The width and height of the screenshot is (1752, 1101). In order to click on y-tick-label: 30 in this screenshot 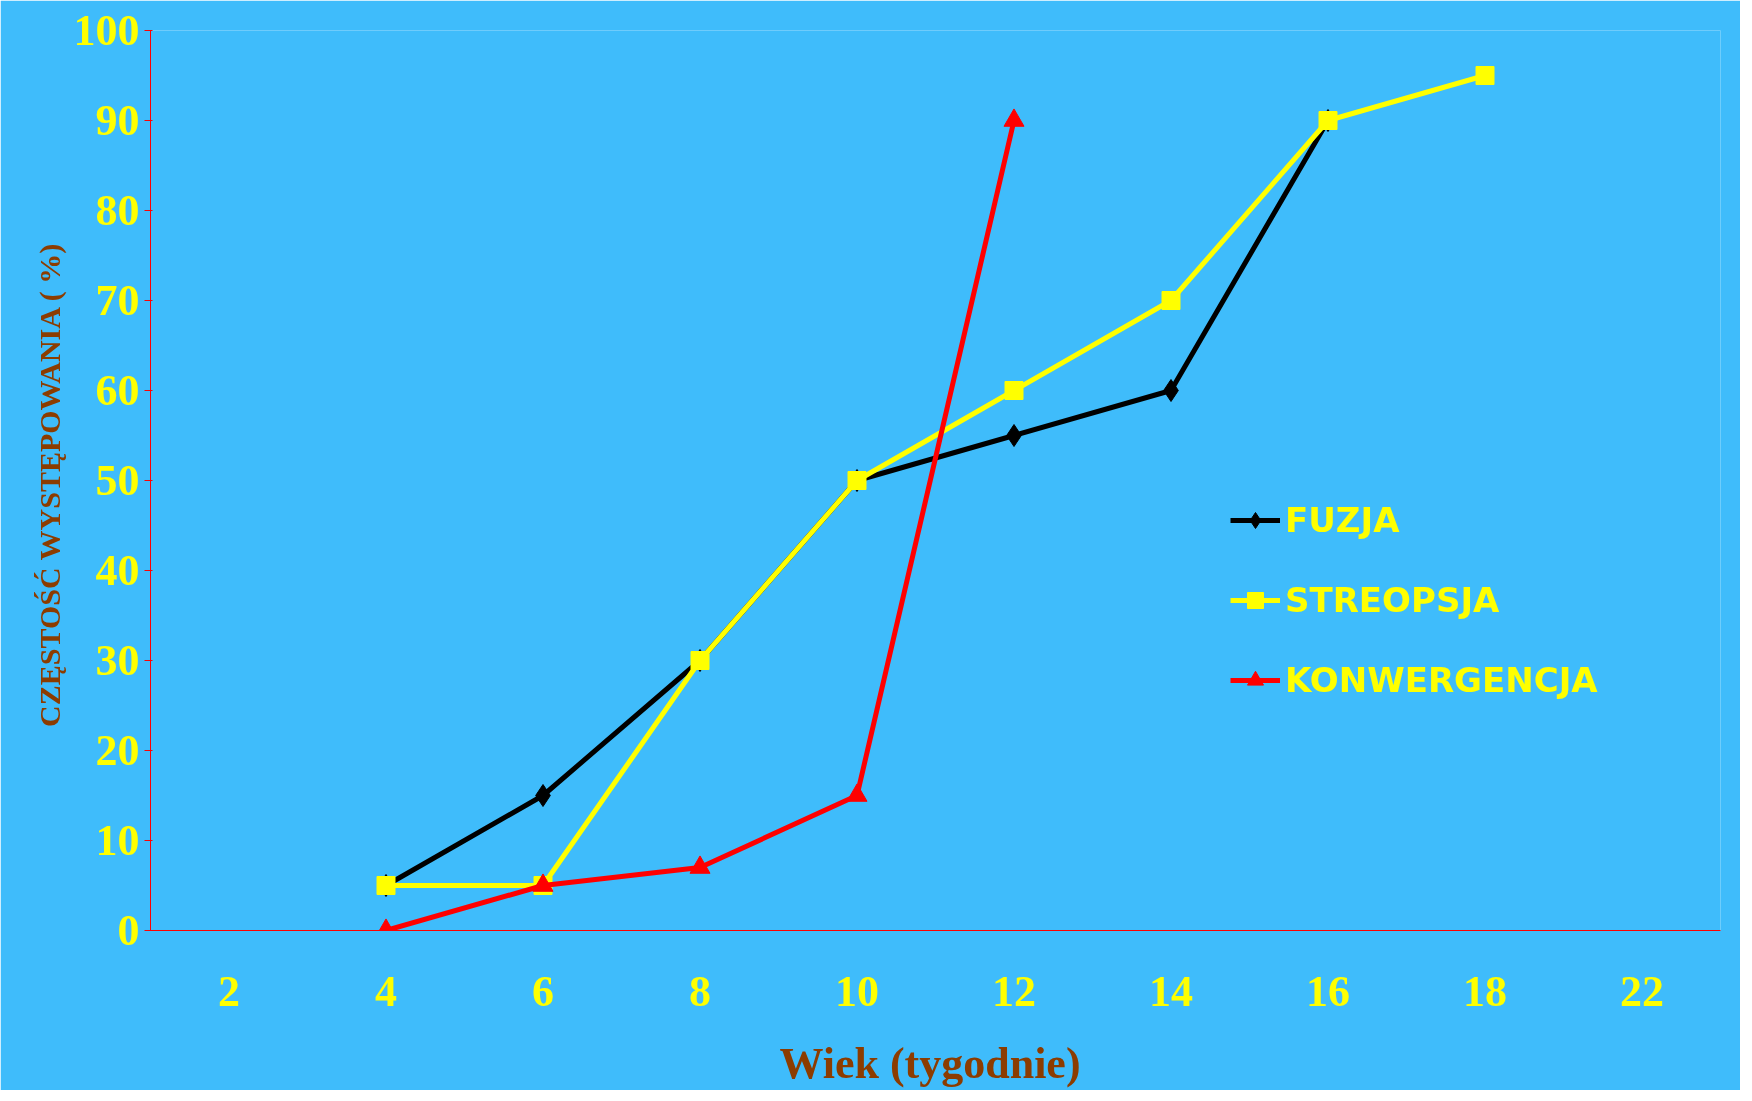, I will do `click(117, 660)`.